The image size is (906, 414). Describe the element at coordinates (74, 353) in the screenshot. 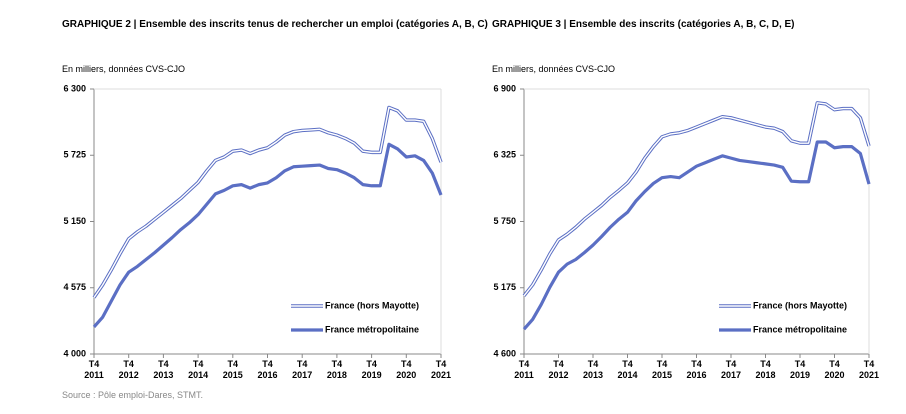

I see `y-tick-label: 4 000` at that location.